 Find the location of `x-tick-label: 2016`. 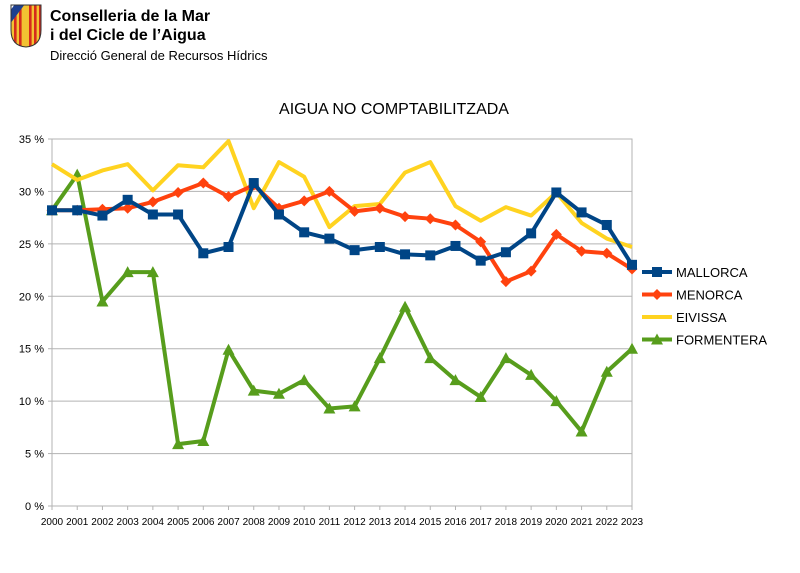

x-tick-label: 2016 is located at coordinates (455, 522).